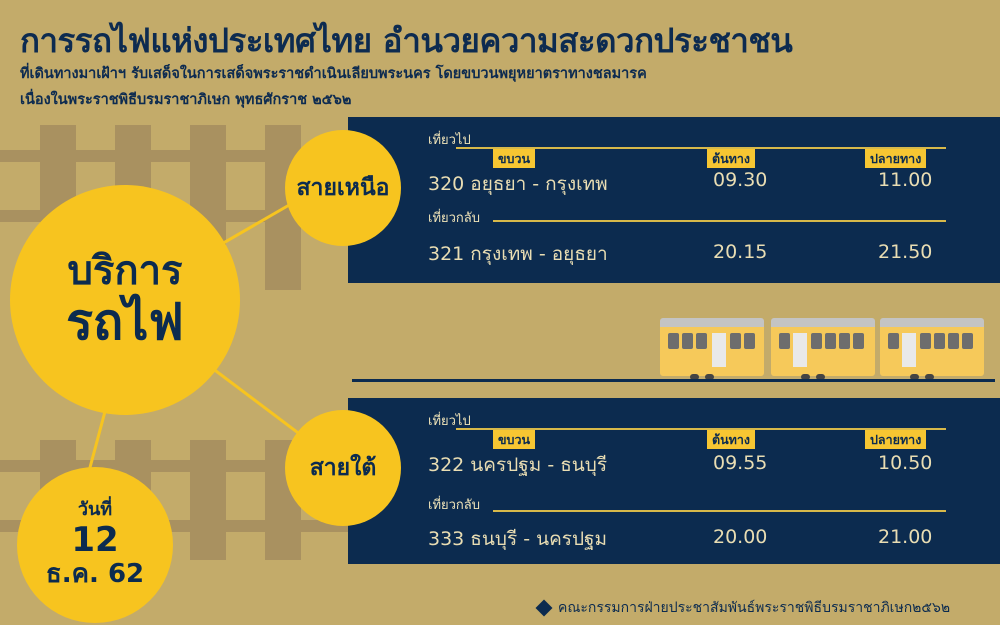 This screenshot has width=1000, height=625. Describe the element at coordinates (518, 465) in the screenshot. I see `train-name: 322 นครปฐม - ธนบุรี` at that location.